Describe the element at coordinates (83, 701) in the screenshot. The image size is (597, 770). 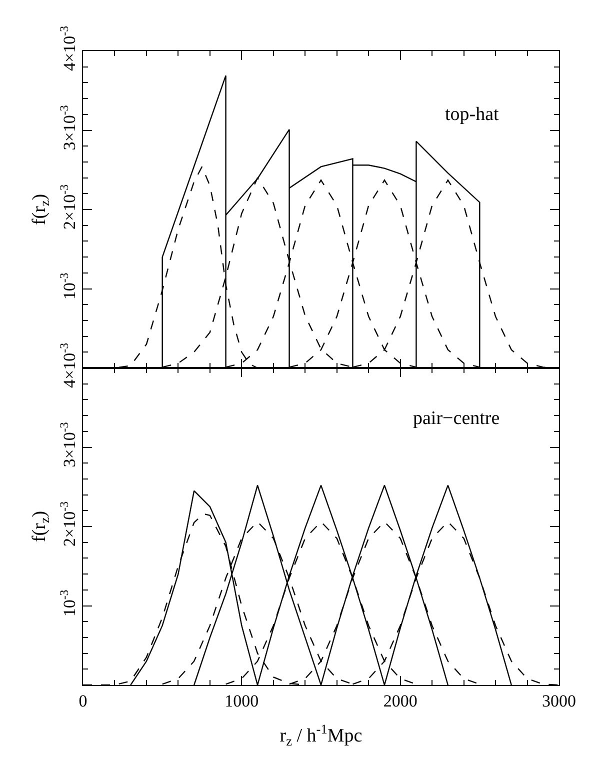
I see `x-tick-label: 0` at that location.